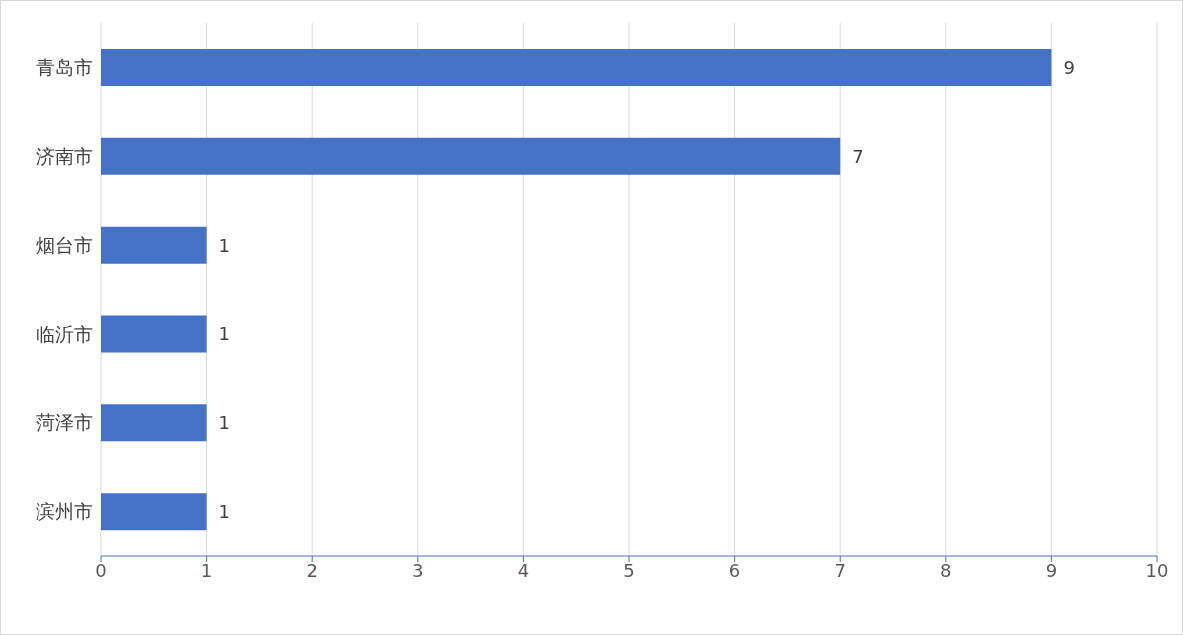 The height and width of the screenshot is (635, 1183). I want to click on x-tick-label: 9, so click(1051, 570).